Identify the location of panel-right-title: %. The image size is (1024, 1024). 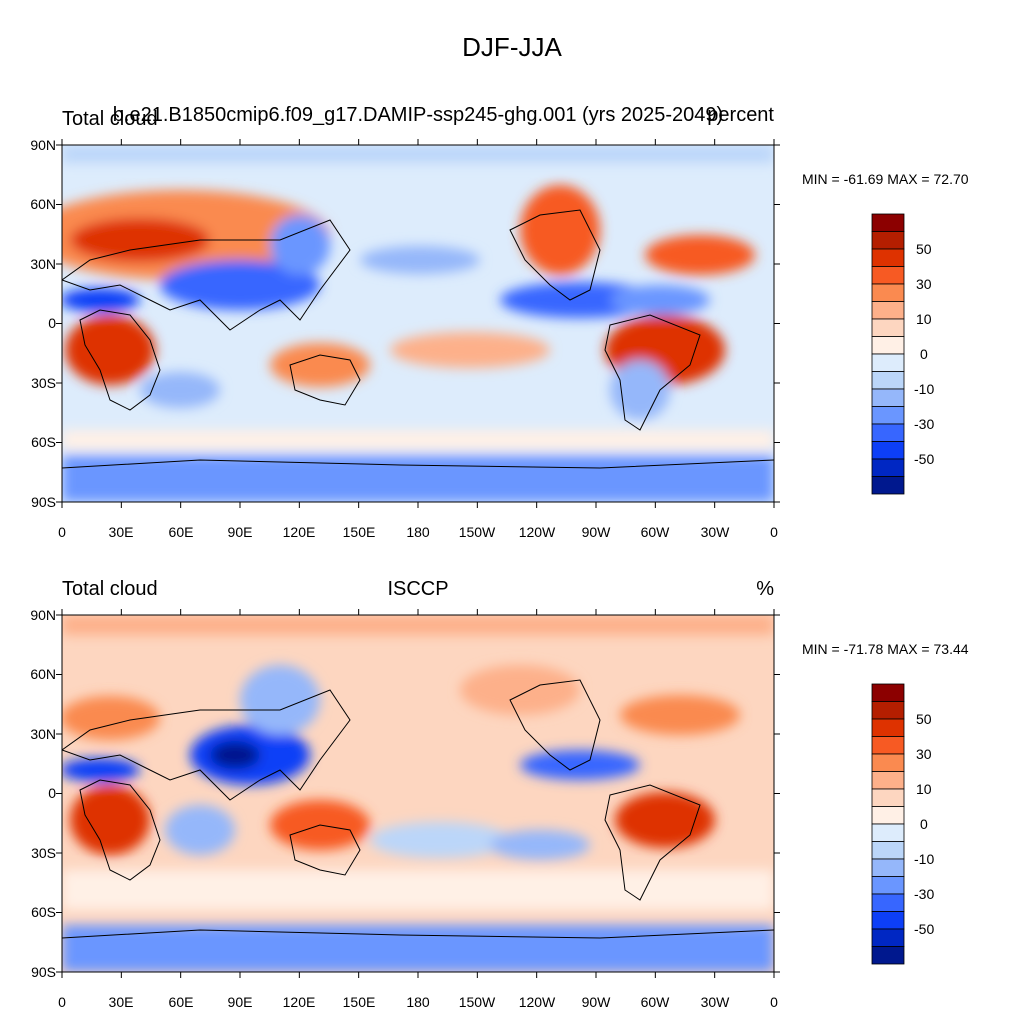
(765, 589).